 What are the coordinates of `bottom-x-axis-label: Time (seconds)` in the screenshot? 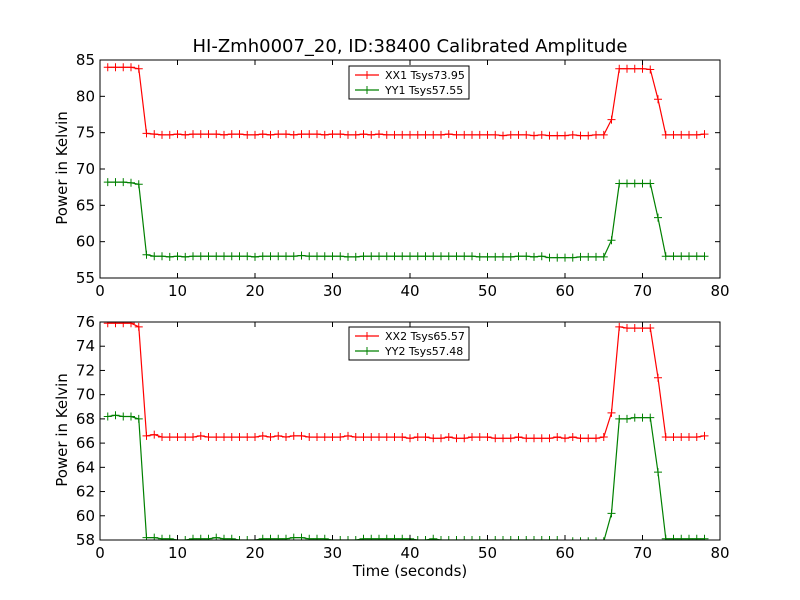 It's located at (410, 571).